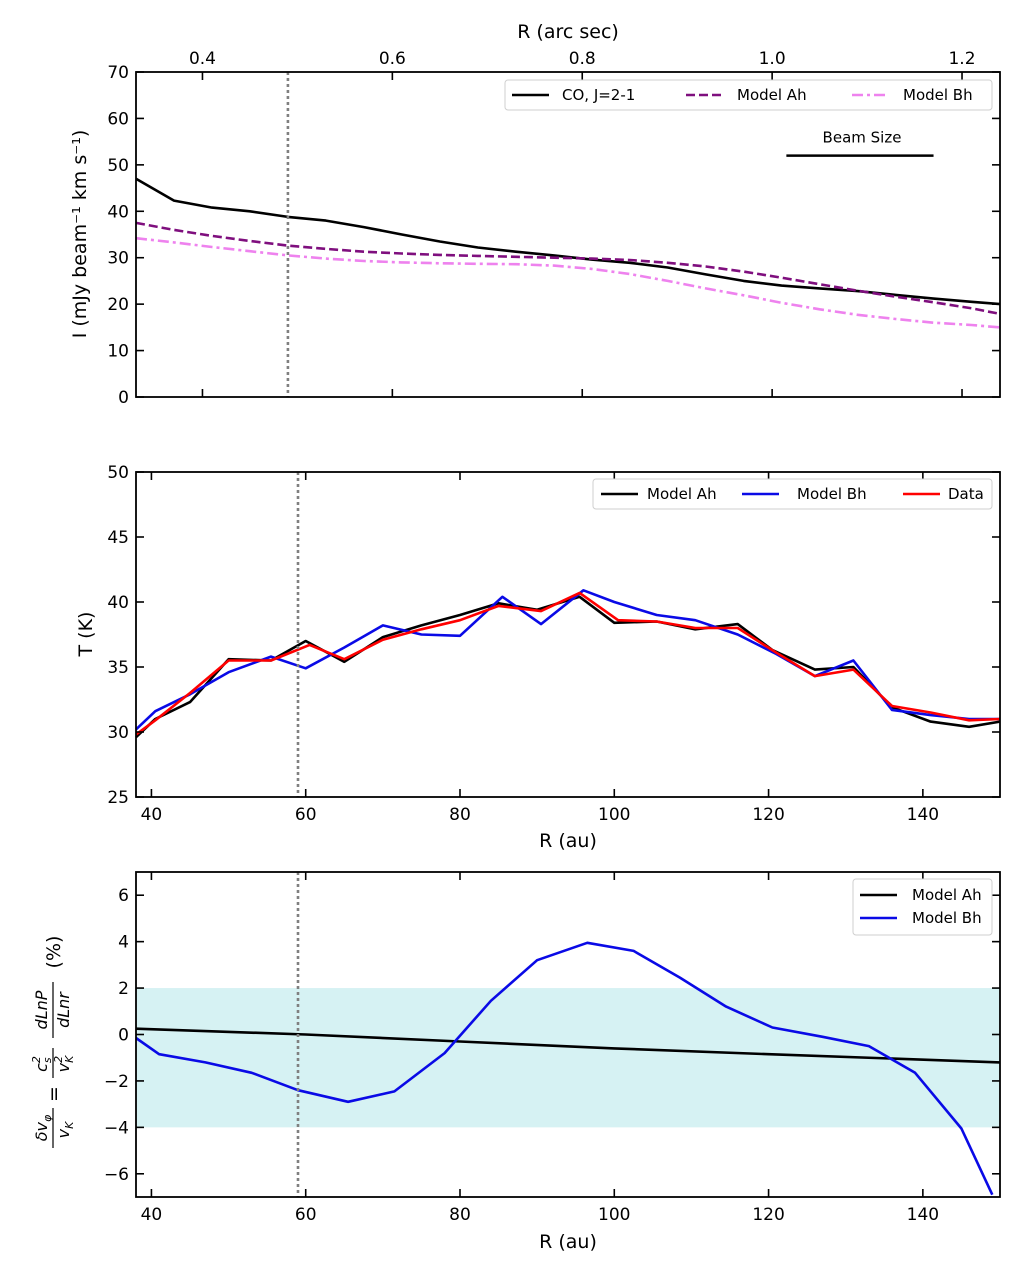 The image size is (1020, 1275). I want to click on ylabel-deriv-num: dLnP, so click(41, 1009).